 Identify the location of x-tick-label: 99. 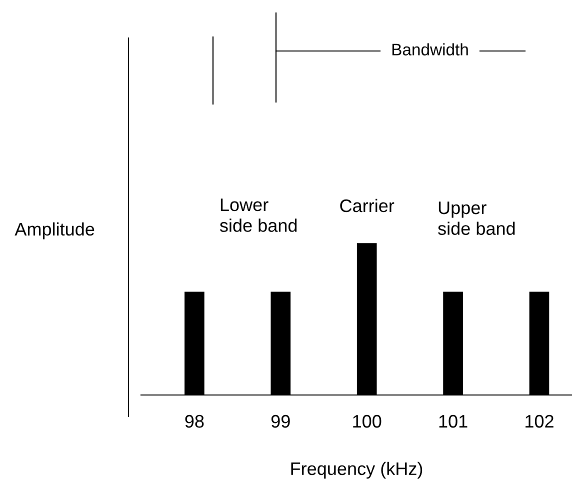
(280, 421).